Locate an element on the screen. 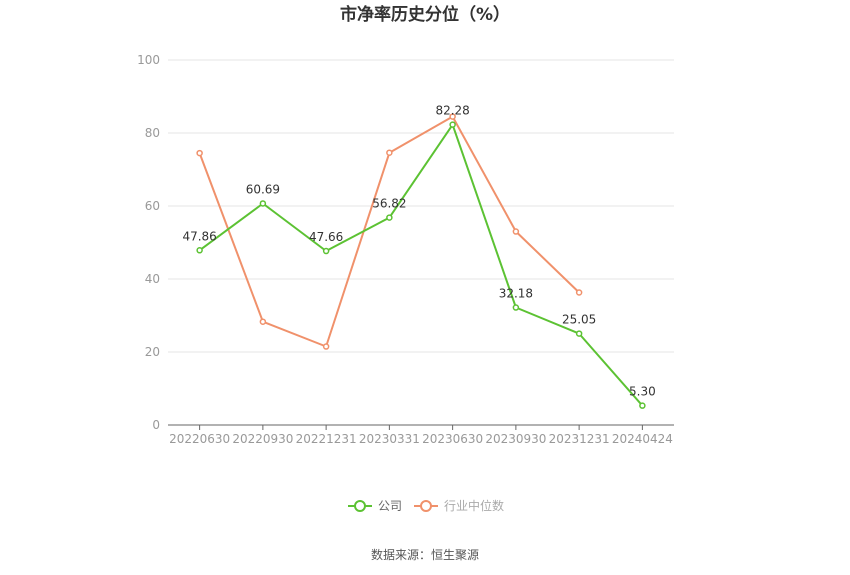  x-tick-label-20240424: 20240424 is located at coordinates (642, 439).